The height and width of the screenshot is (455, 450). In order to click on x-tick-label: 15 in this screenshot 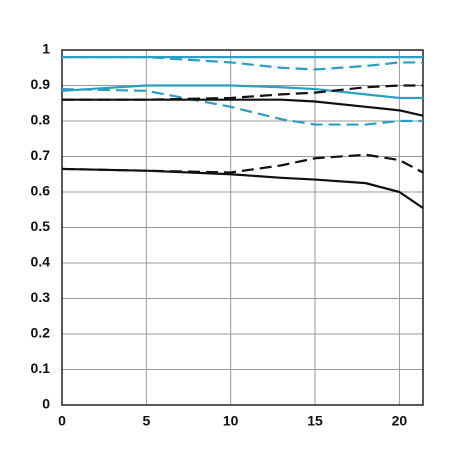, I will do `click(315, 421)`.